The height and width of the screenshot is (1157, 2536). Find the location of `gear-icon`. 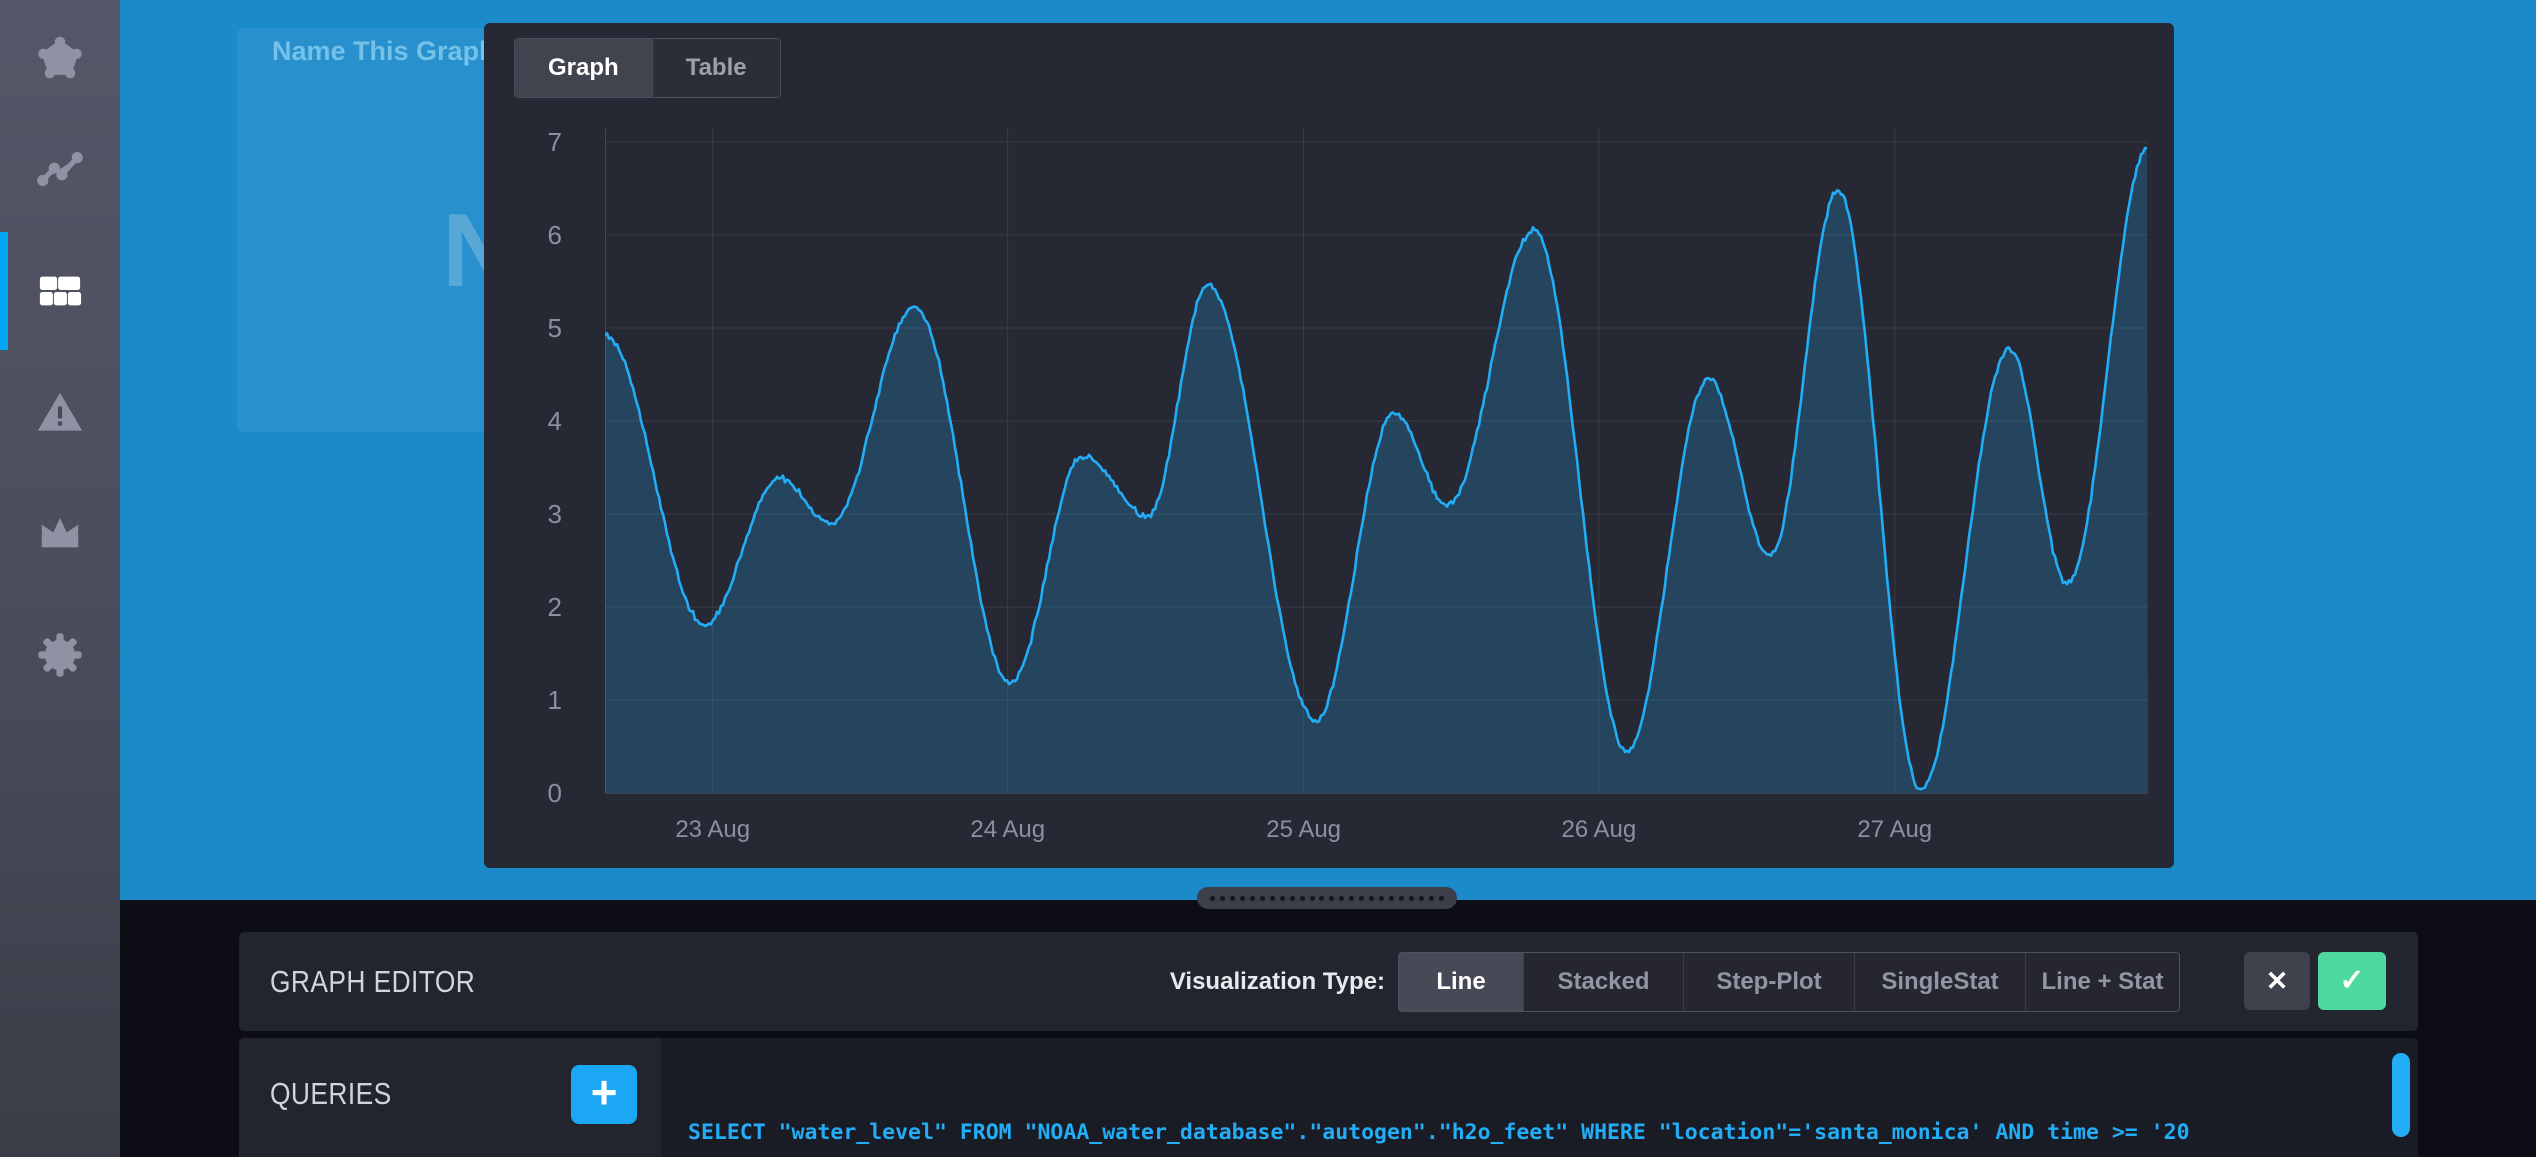

gear-icon is located at coordinates (60, 655).